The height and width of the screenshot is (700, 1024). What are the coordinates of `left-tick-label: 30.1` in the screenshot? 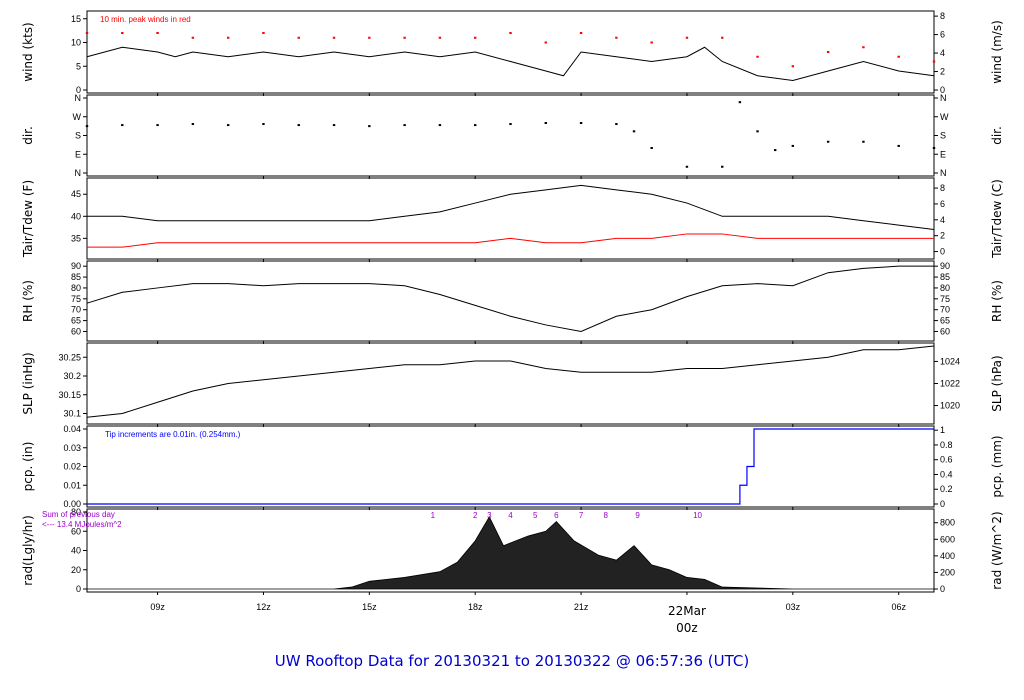 It's located at (72, 414).